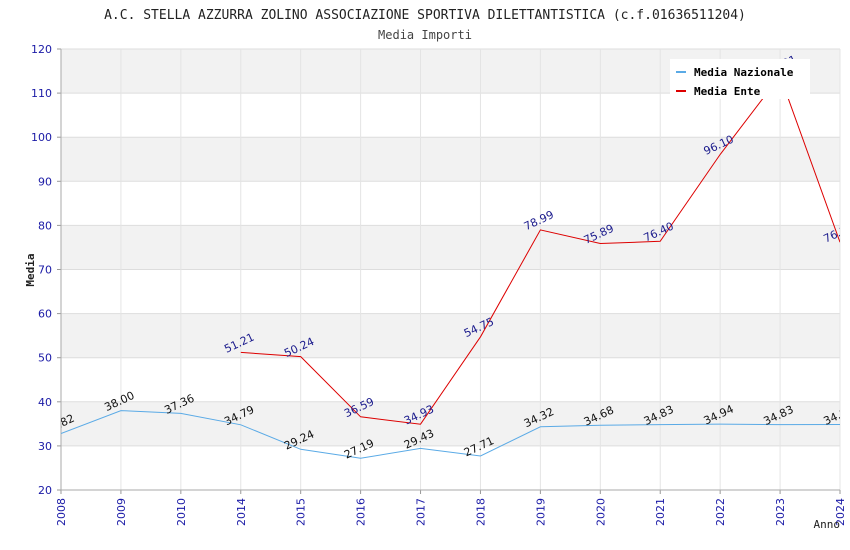 Image resolution: width=850 pixels, height=550 pixels. I want to click on x-tick-label: 2022, so click(720, 512).